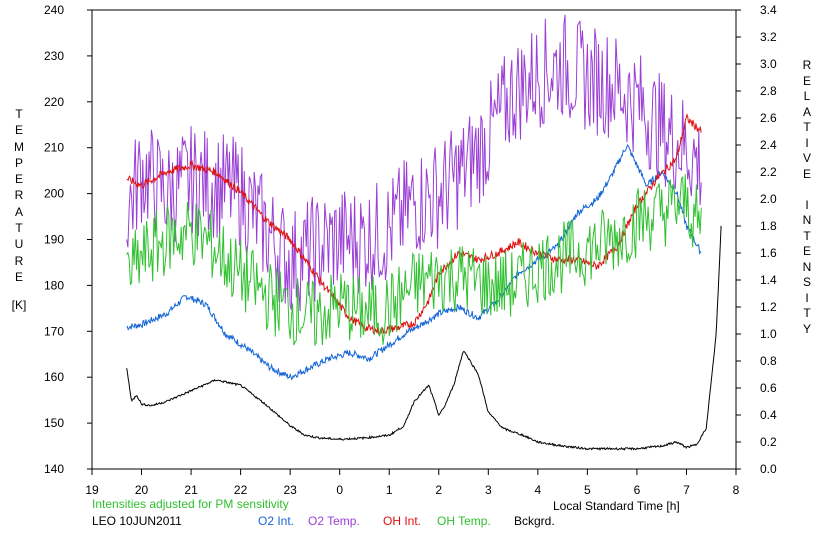 The height and width of the screenshot is (535, 828). I want to click on x-tick-label: 23, so click(290, 490).